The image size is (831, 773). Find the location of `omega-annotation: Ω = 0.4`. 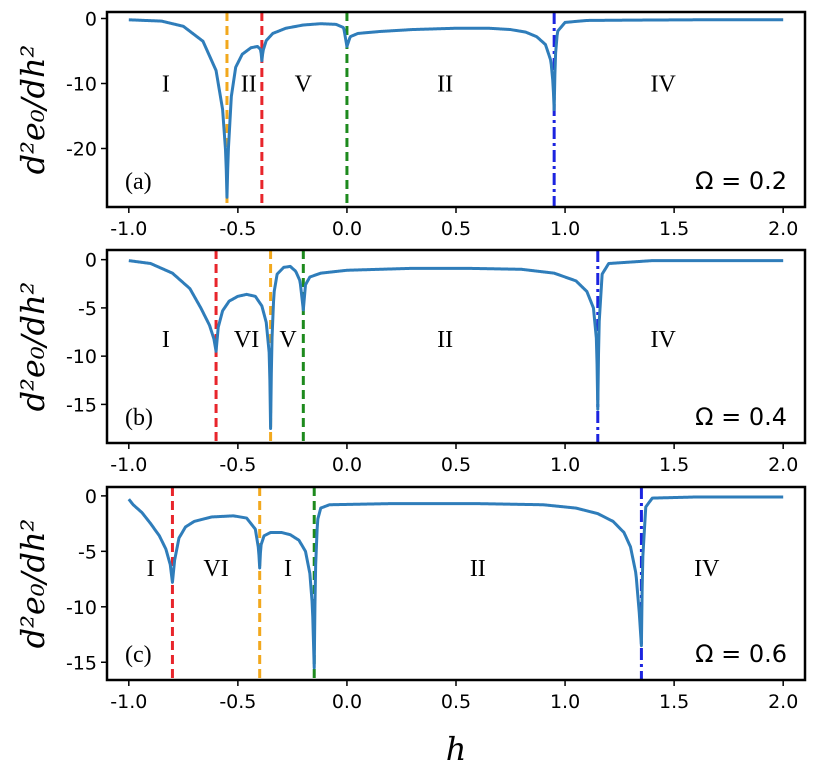

omega-annotation: Ω = 0.4 is located at coordinates (741, 417).